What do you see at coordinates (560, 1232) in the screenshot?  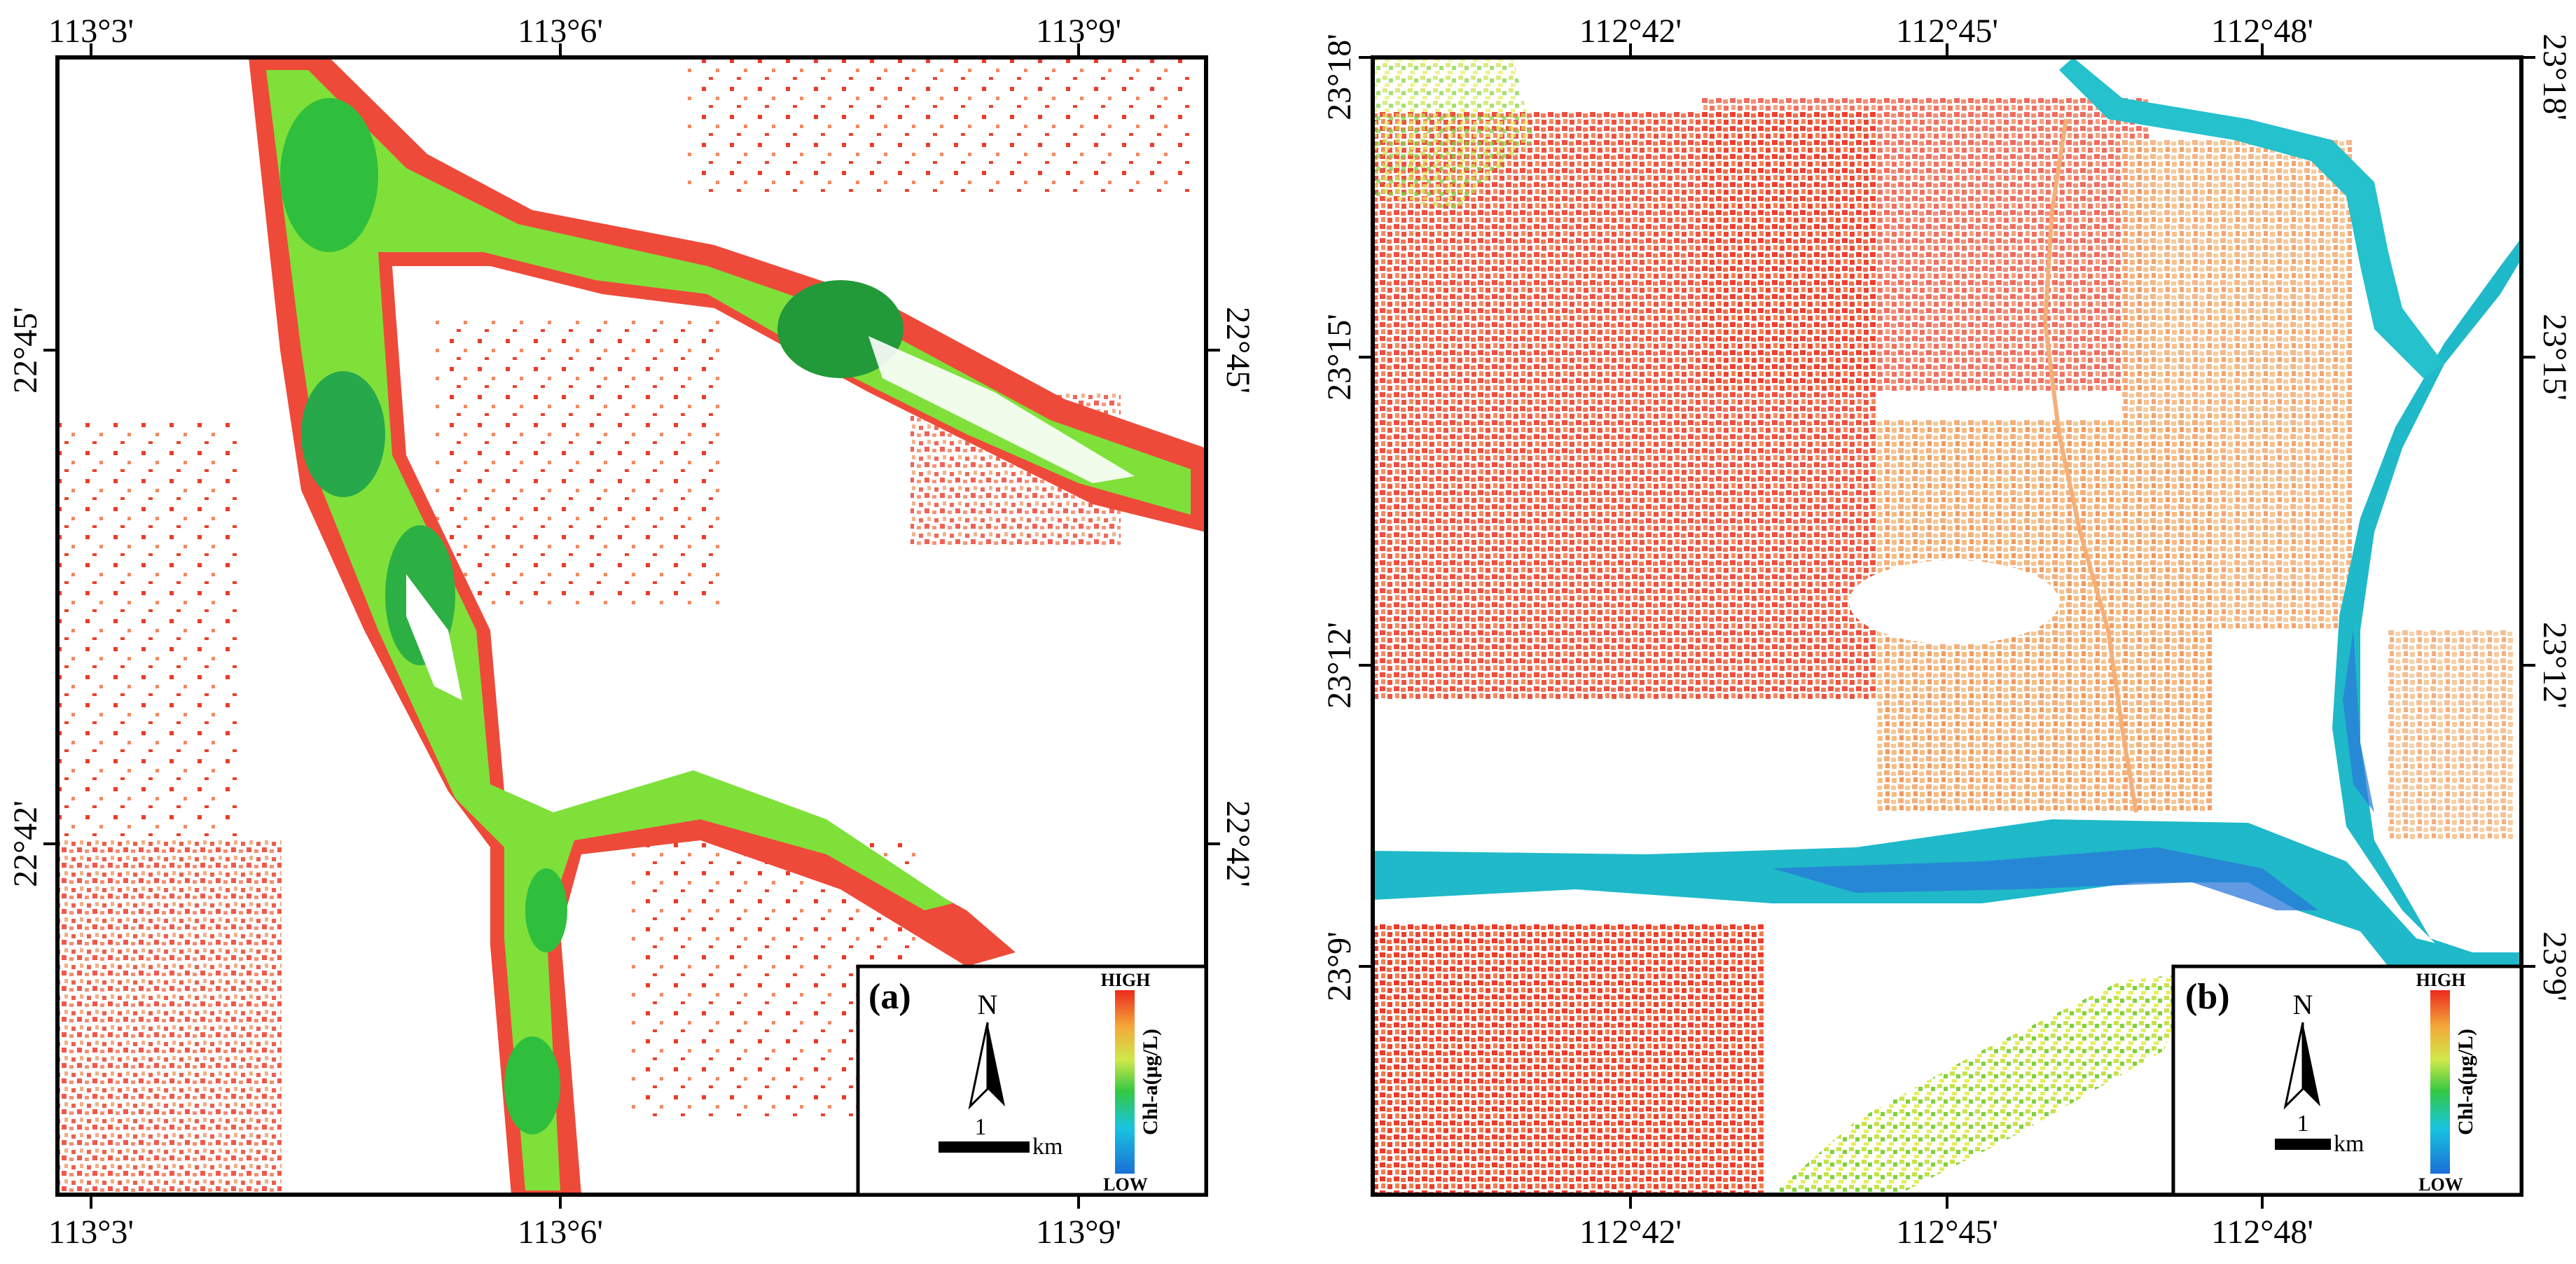 I see `bottom-tick-label: 113°6'` at bounding box center [560, 1232].